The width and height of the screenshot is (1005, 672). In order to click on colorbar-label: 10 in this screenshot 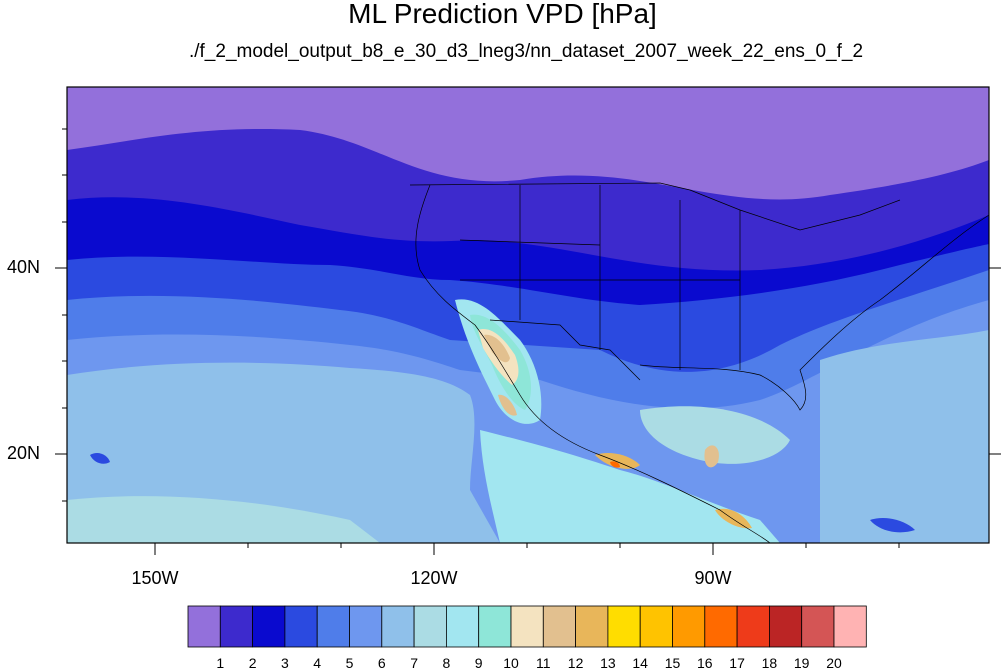, I will do `click(511, 663)`.